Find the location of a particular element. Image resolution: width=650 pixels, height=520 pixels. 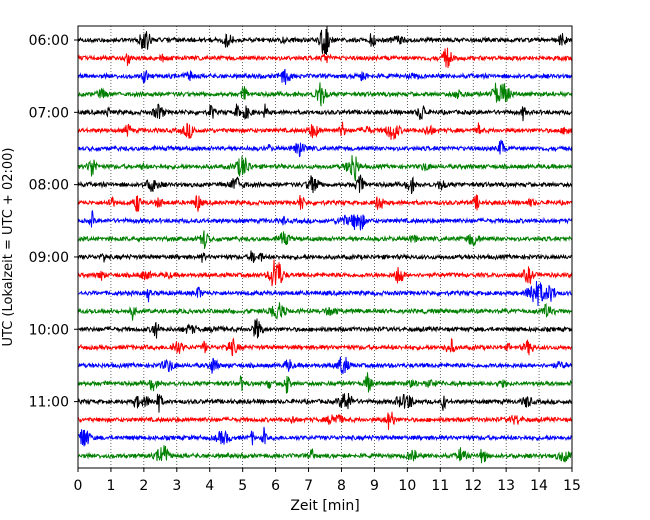

x-tick-label: 8 is located at coordinates (341, 486).